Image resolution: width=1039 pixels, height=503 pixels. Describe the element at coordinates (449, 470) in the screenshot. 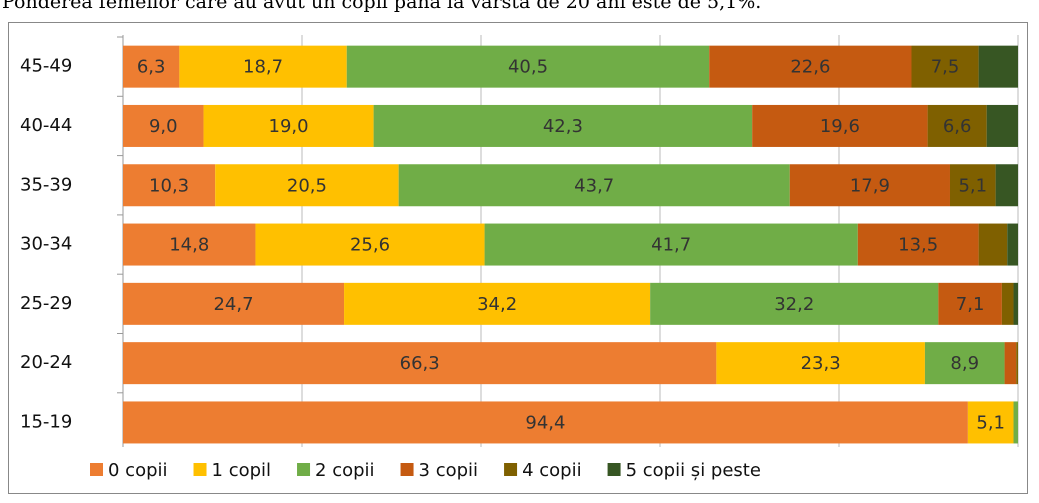

I see `legend-label: 3 copii` at that location.